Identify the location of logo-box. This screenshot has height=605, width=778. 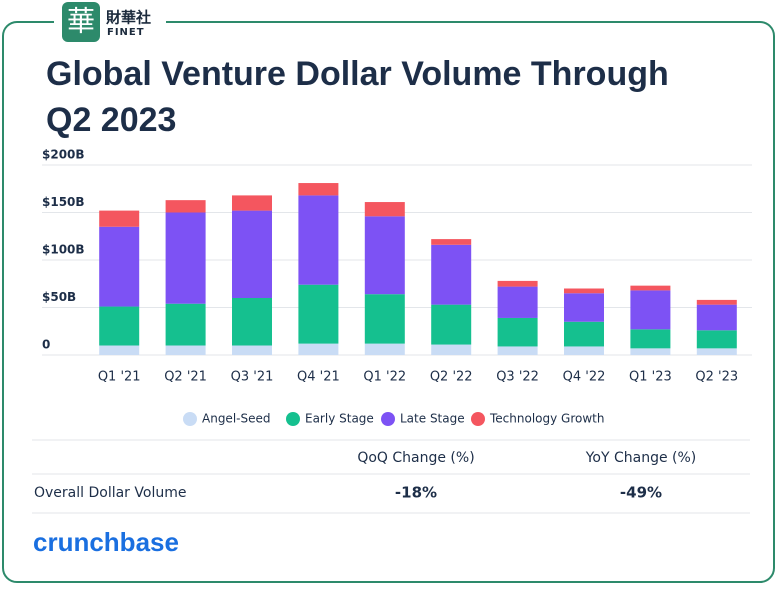
(81, 22).